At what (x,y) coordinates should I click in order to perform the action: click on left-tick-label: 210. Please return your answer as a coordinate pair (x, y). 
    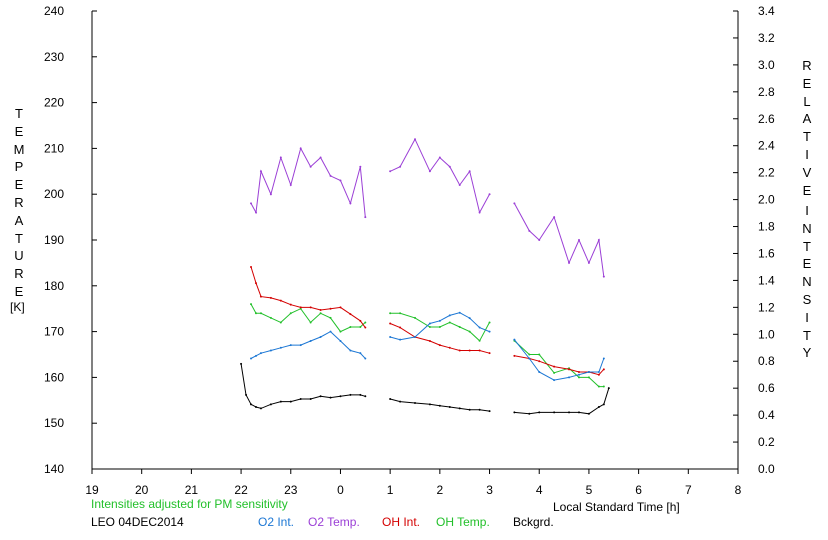
    Looking at the image, I should click on (54, 148).